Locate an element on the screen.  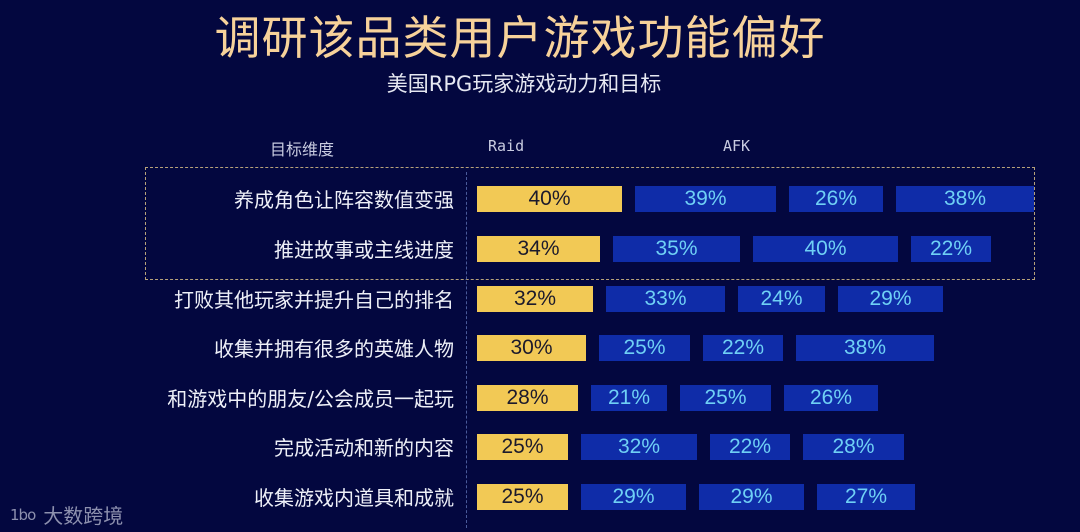
bar-group: 25% 29% 29% 27% is located at coordinates (702, 497).